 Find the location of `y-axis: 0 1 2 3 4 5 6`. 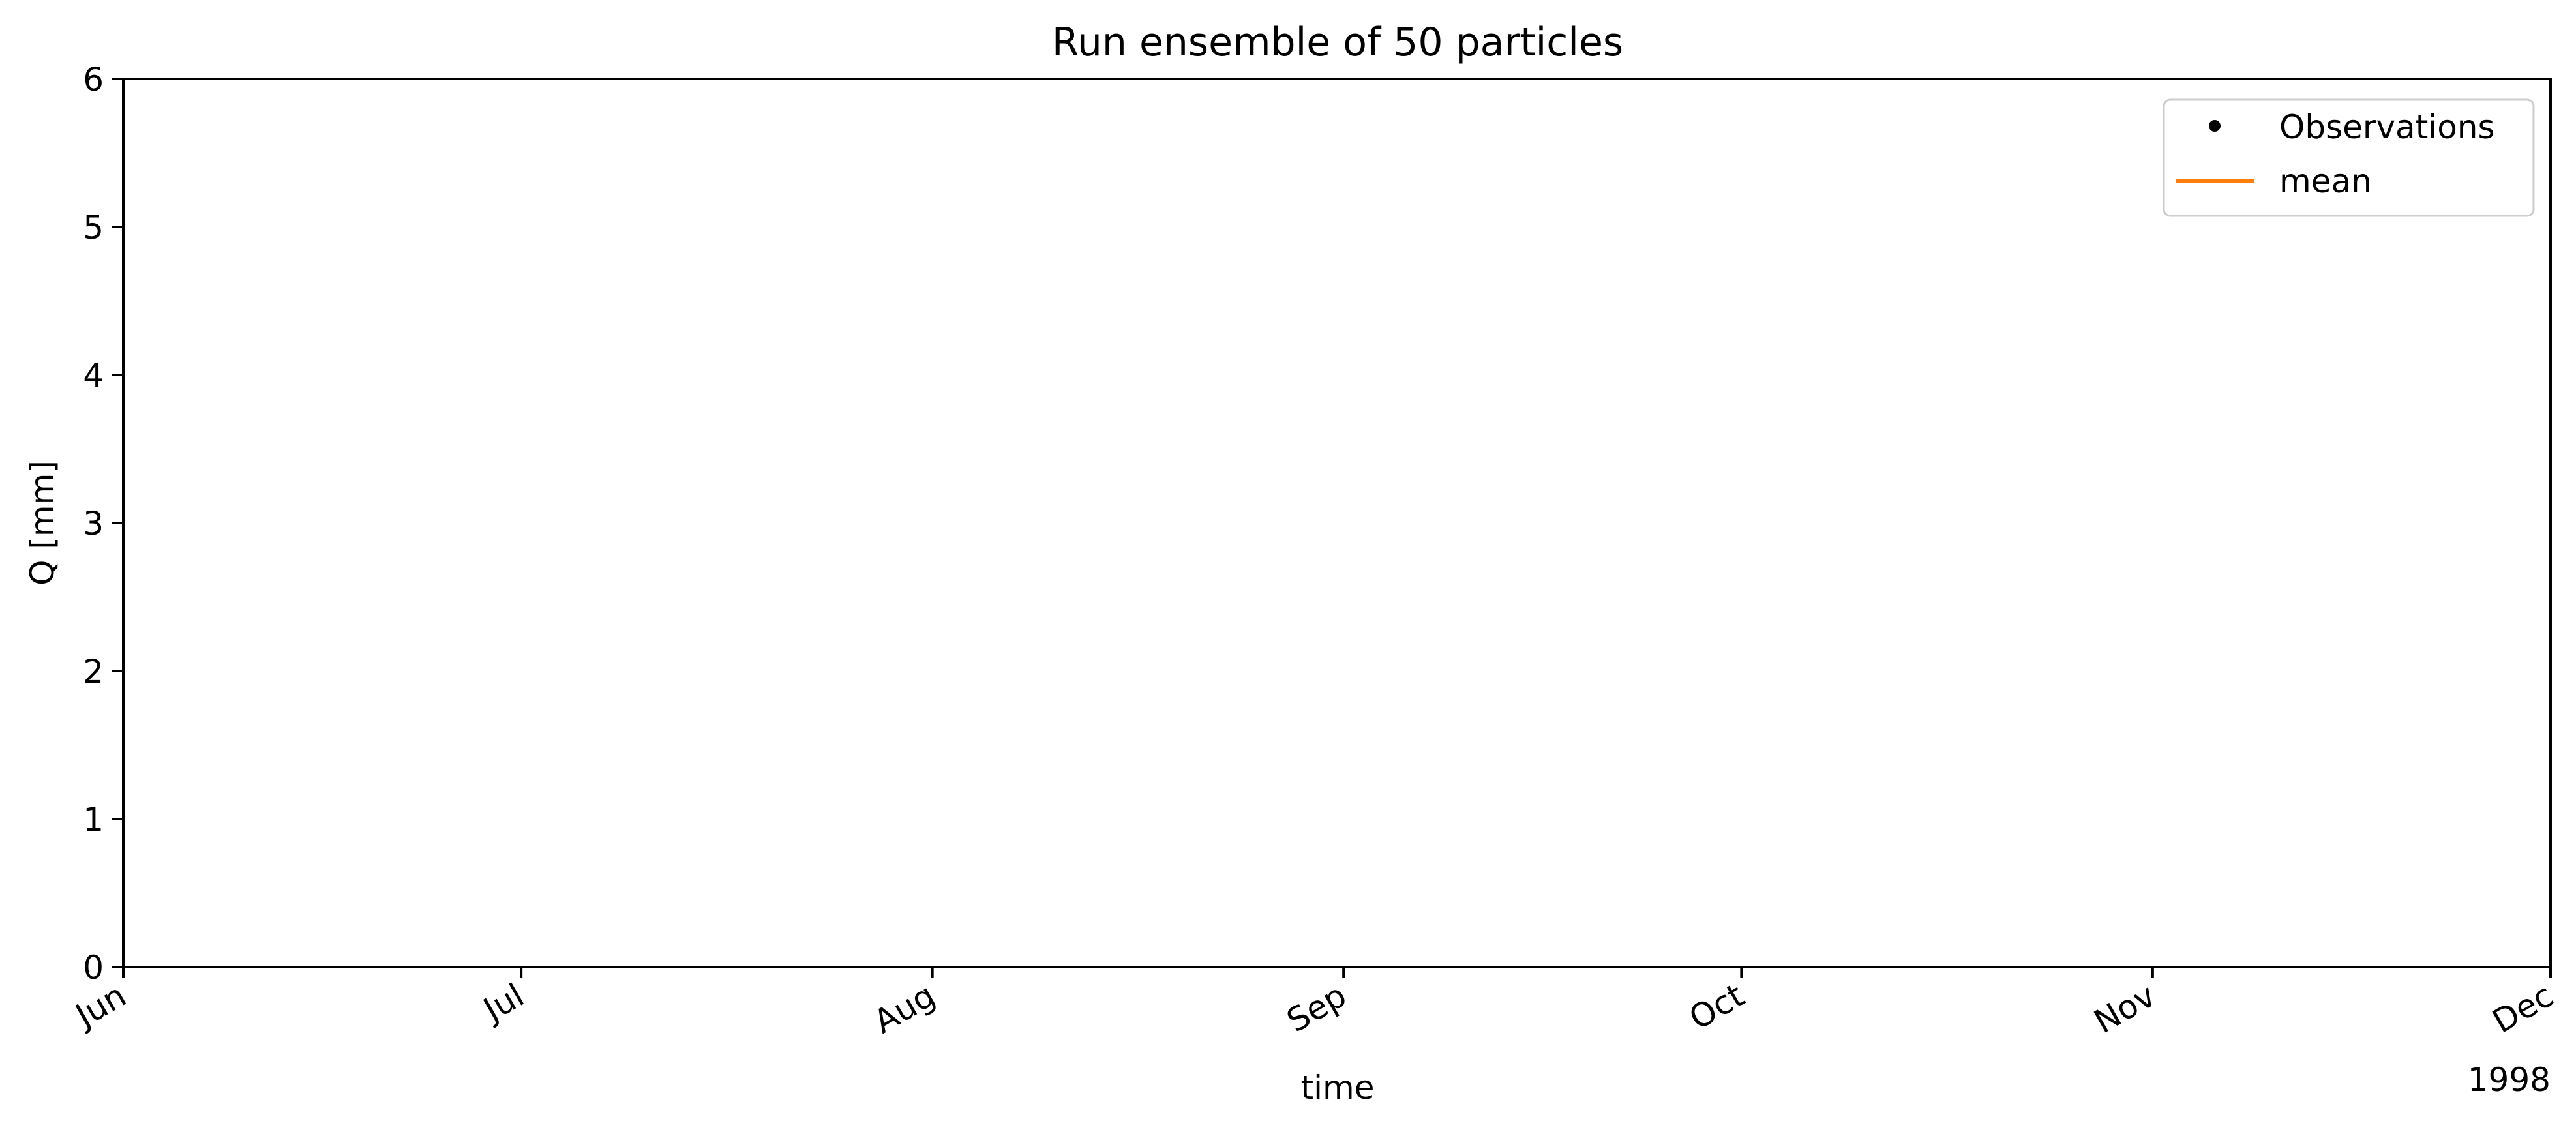

y-axis: 0 1 2 3 4 5 6 is located at coordinates (103, 524).